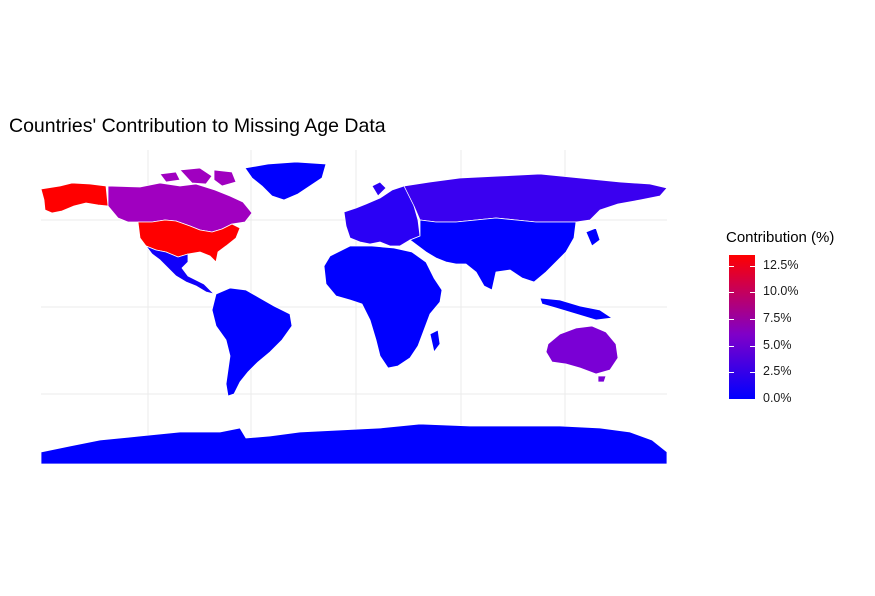 This screenshot has height=596, width=875. Describe the element at coordinates (781, 291) in the screenshot. I see `legend-tick-label: 10.0%` at that location.